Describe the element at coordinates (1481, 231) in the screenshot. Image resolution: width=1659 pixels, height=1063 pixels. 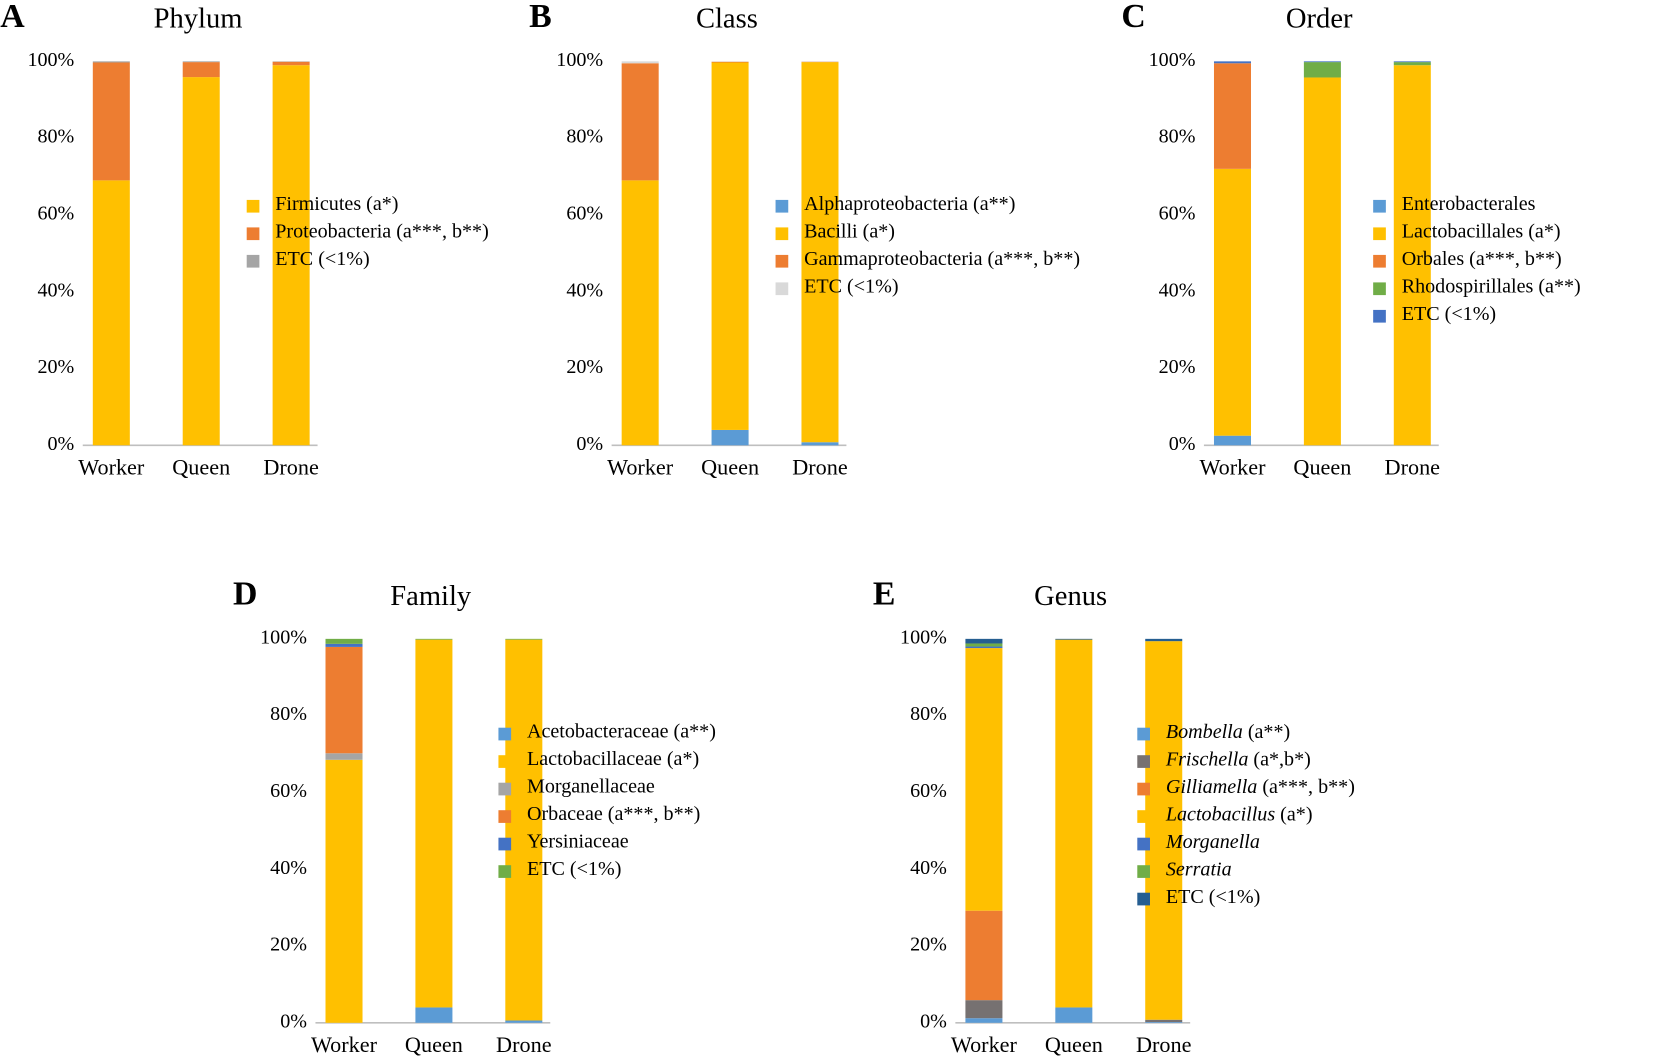
I see `legend-label: Lactobacillales (a*)` at that location.